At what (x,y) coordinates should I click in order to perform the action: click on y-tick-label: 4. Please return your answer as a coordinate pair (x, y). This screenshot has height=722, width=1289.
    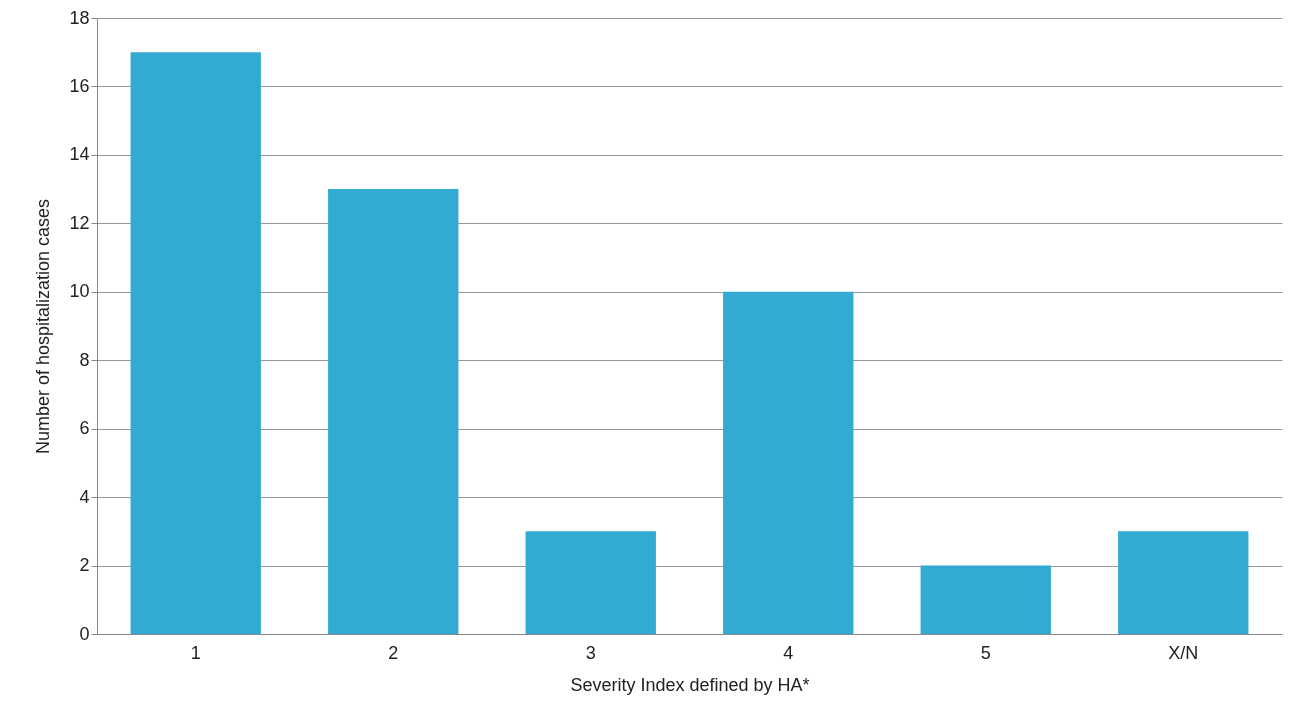
    Looking at the image, I should click on (84, 496).